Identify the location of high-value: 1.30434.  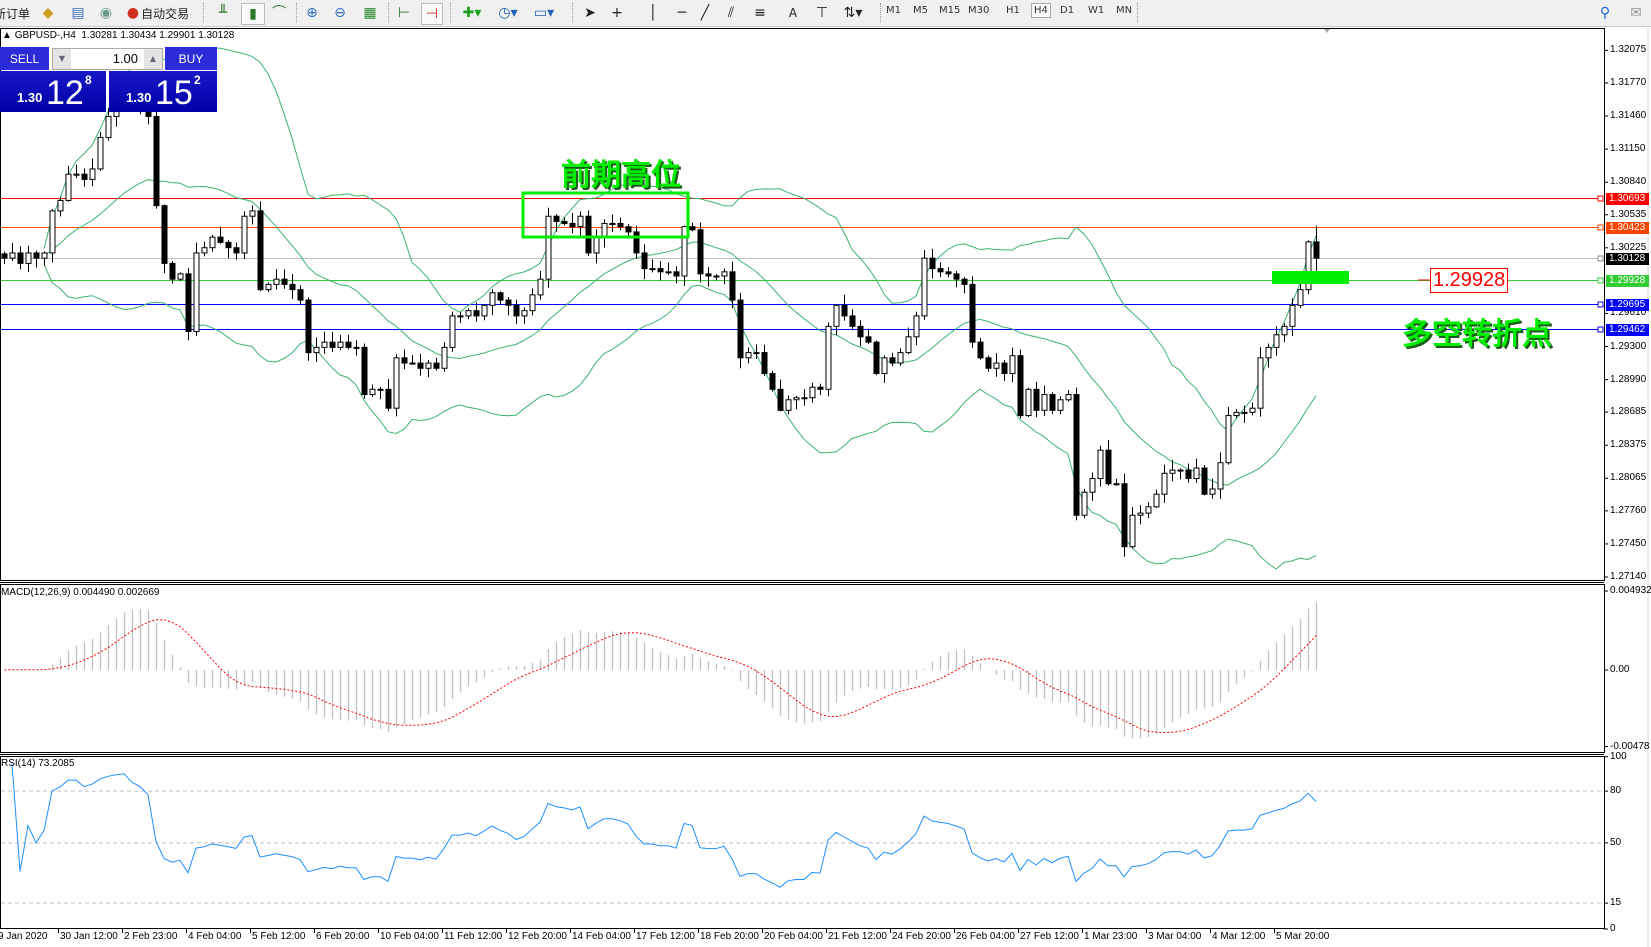
(138, 35).